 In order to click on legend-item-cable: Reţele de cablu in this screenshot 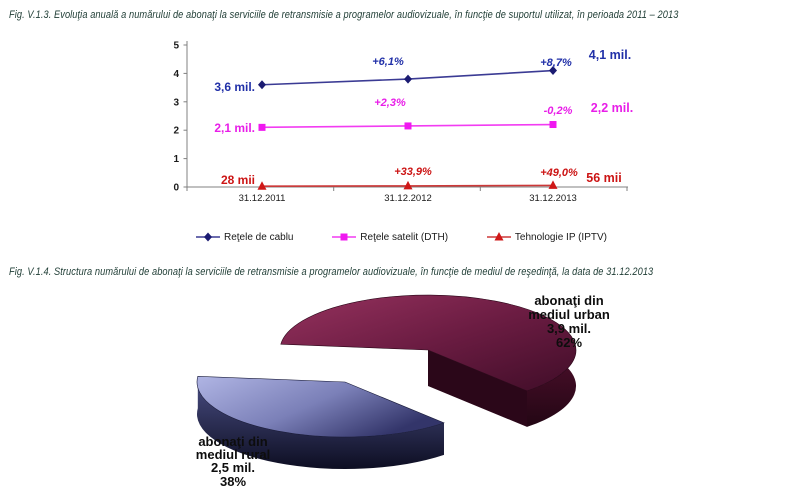, I will do `click(244, 237)`.